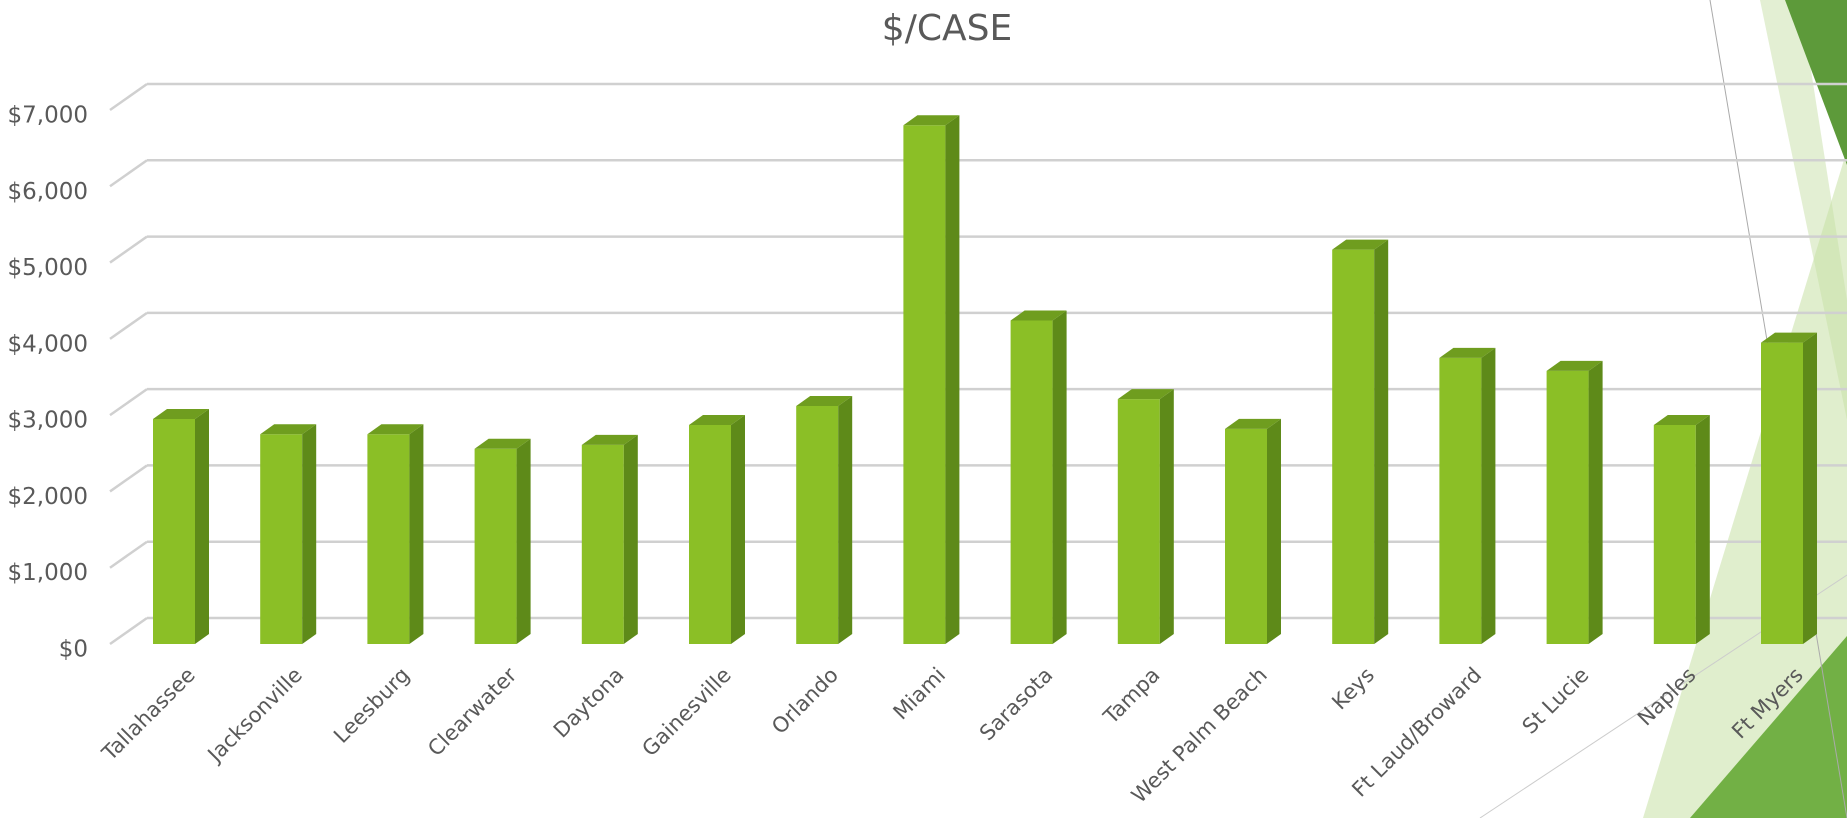  Describe the element at coordinates (371, 705) in the screenshot. I see `x-tick-label: Leesburg` at that location.